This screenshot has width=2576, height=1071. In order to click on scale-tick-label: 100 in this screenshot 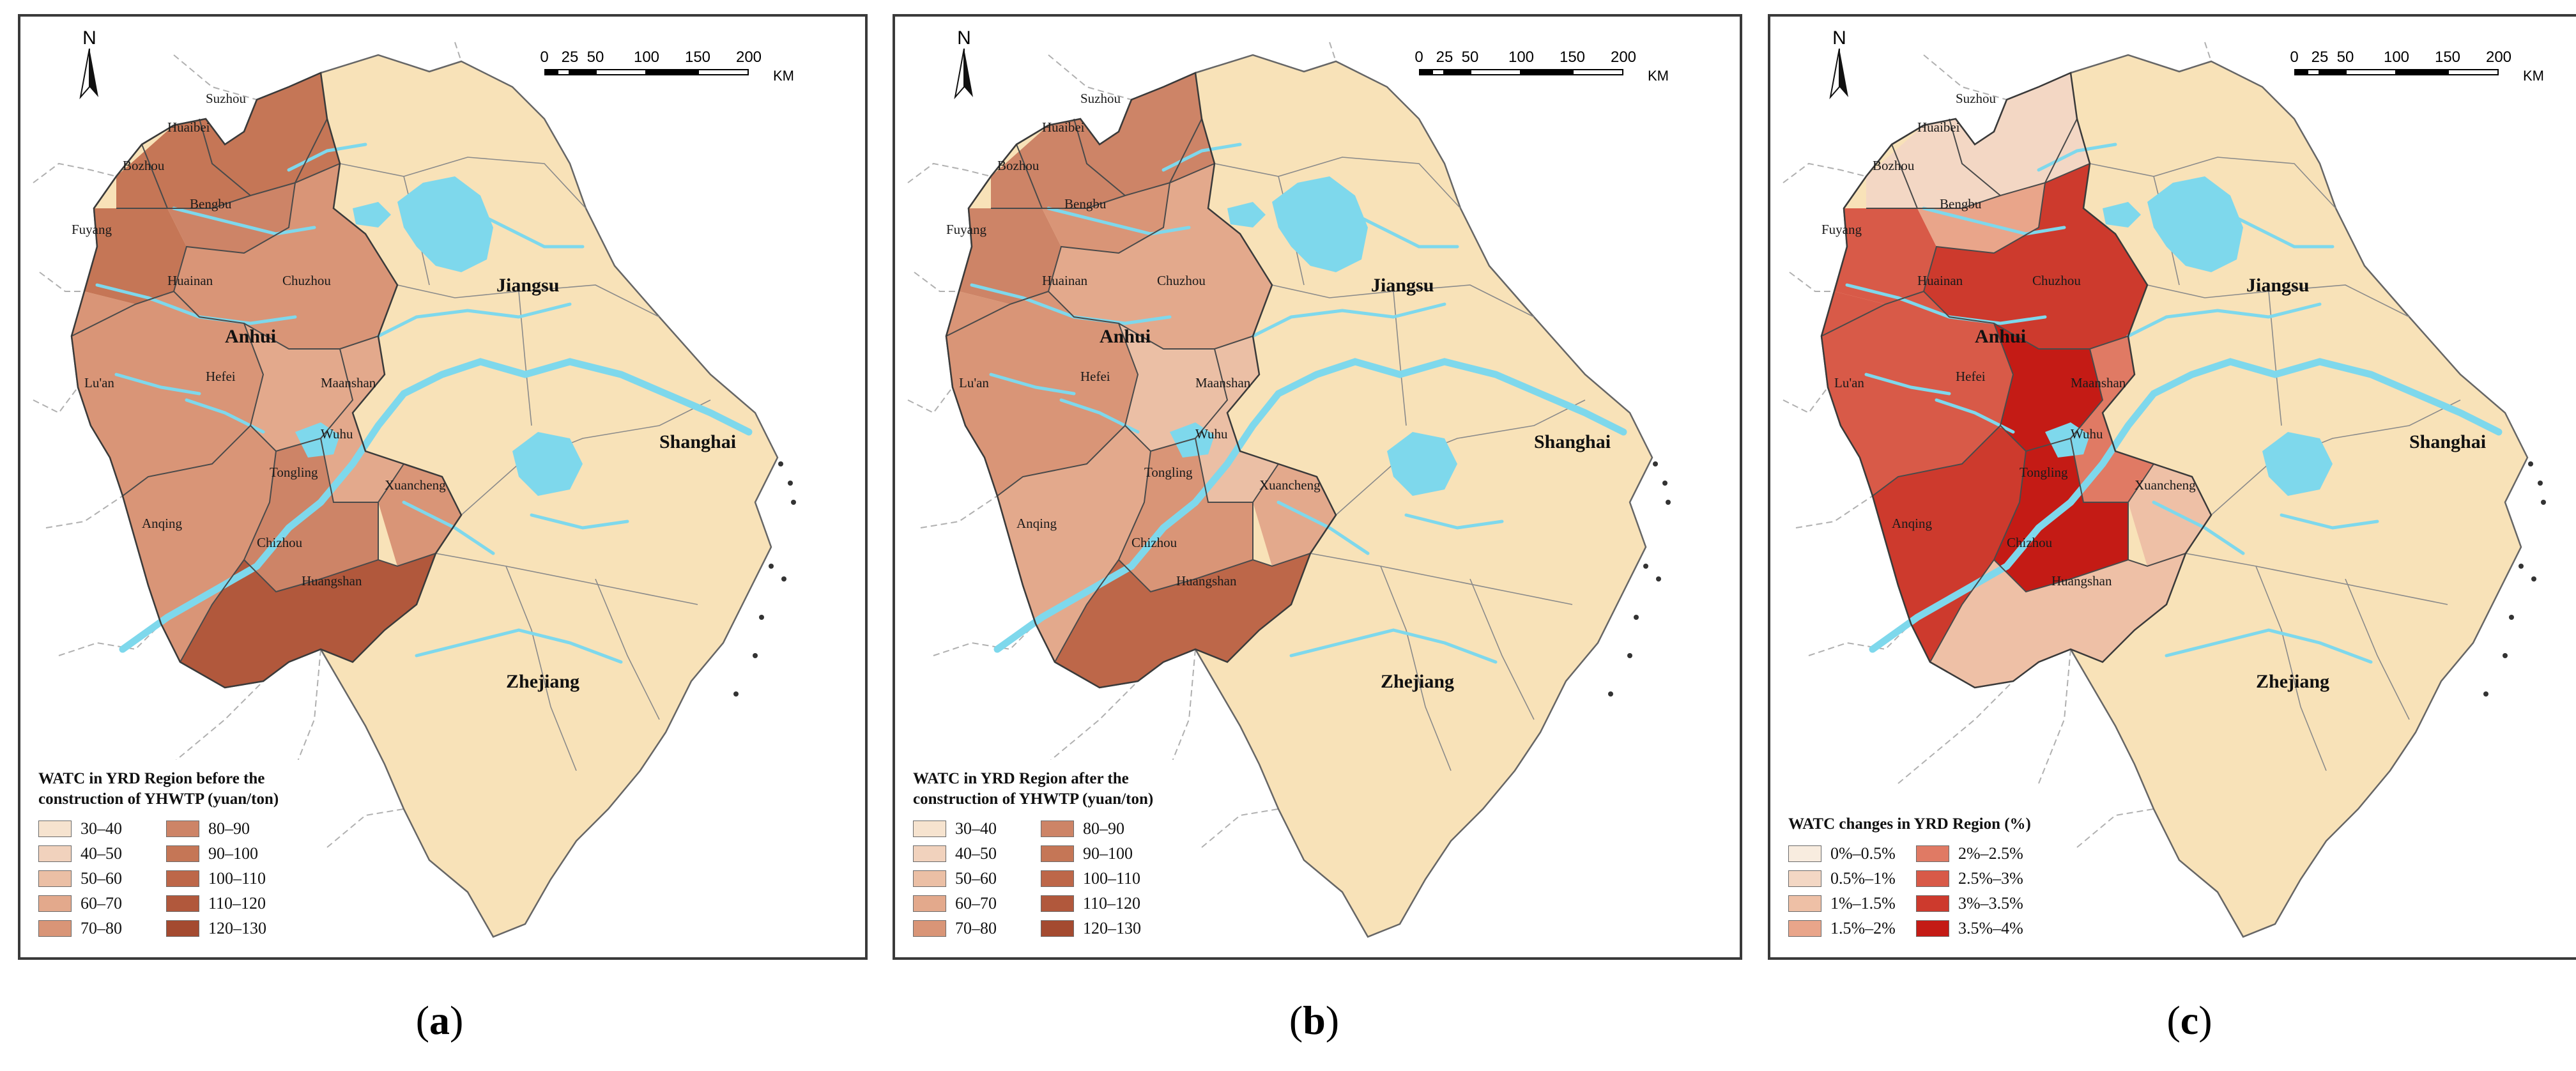, I will do `click(2396, 57)`.